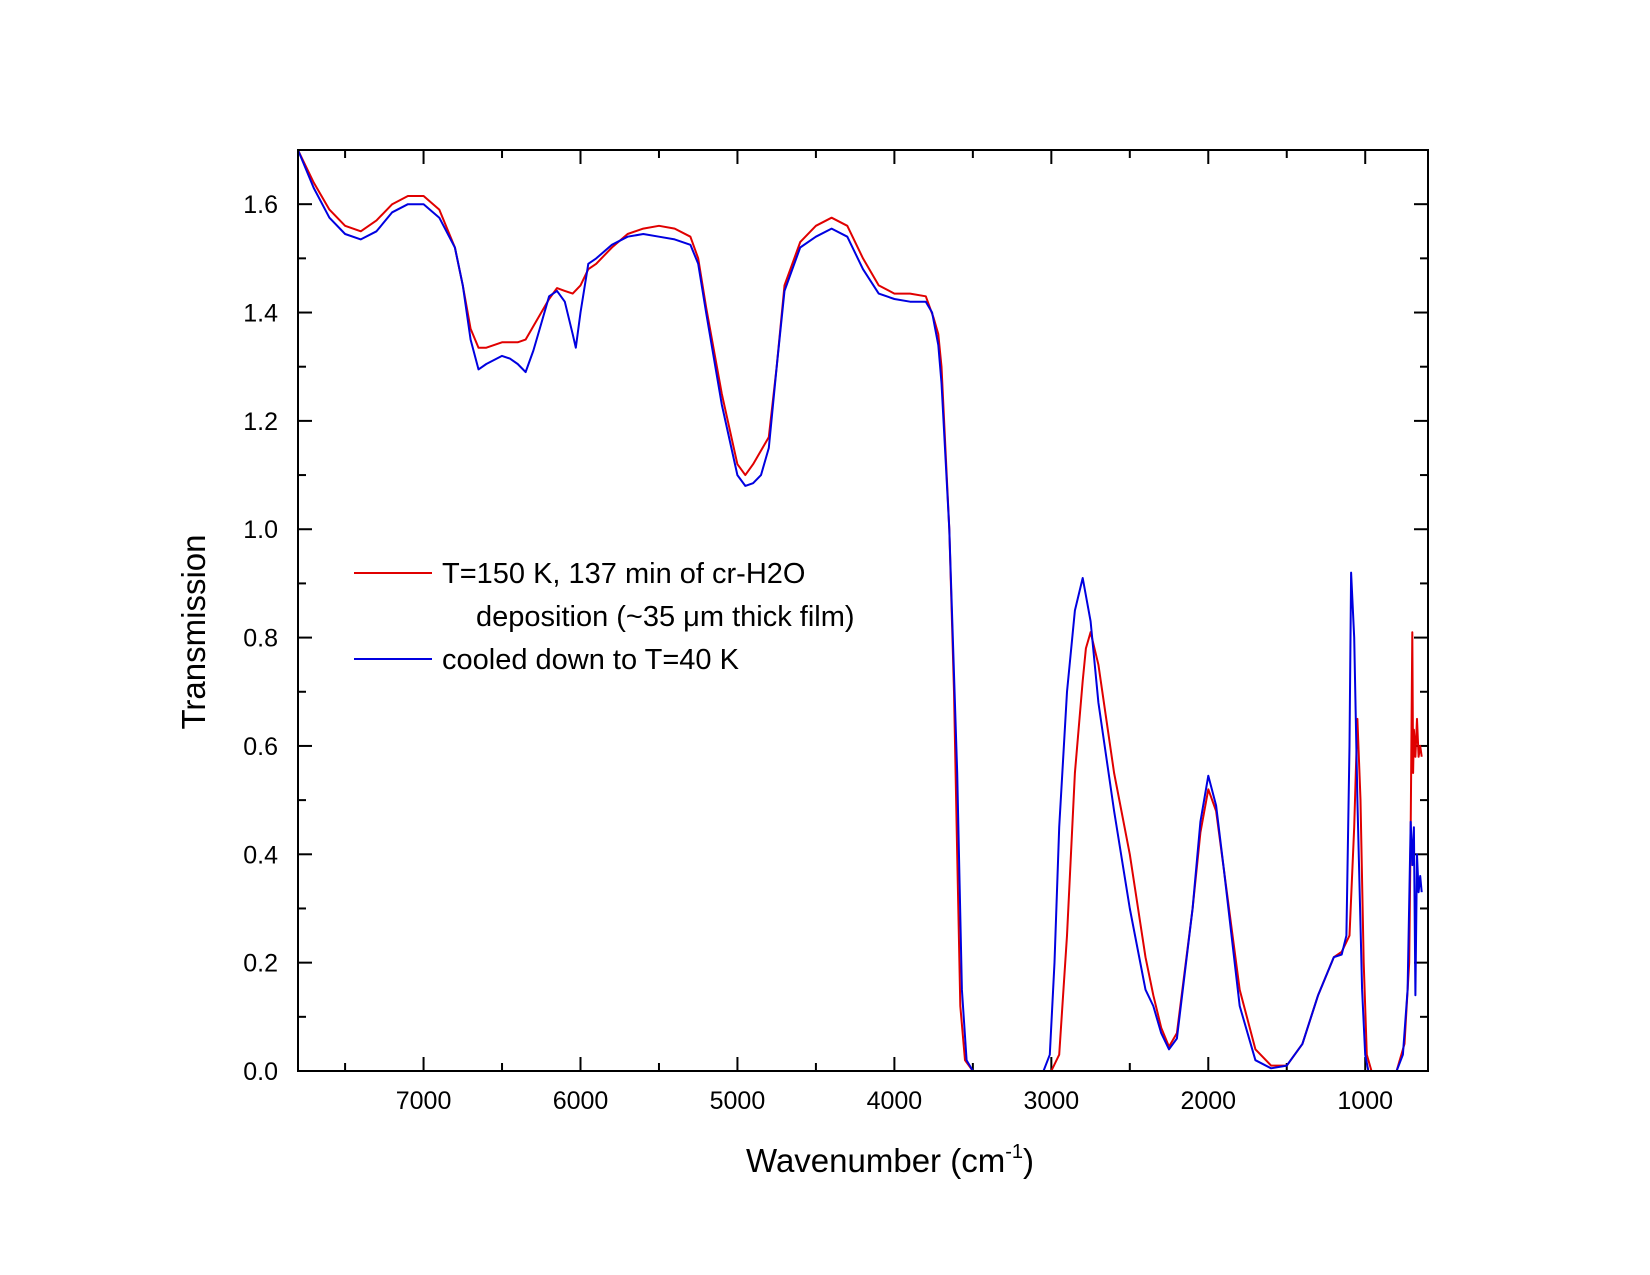 This screenshot has width=1650, height=1275. I want to click on y-tick-label-1: 0.2, so click(260, 964).